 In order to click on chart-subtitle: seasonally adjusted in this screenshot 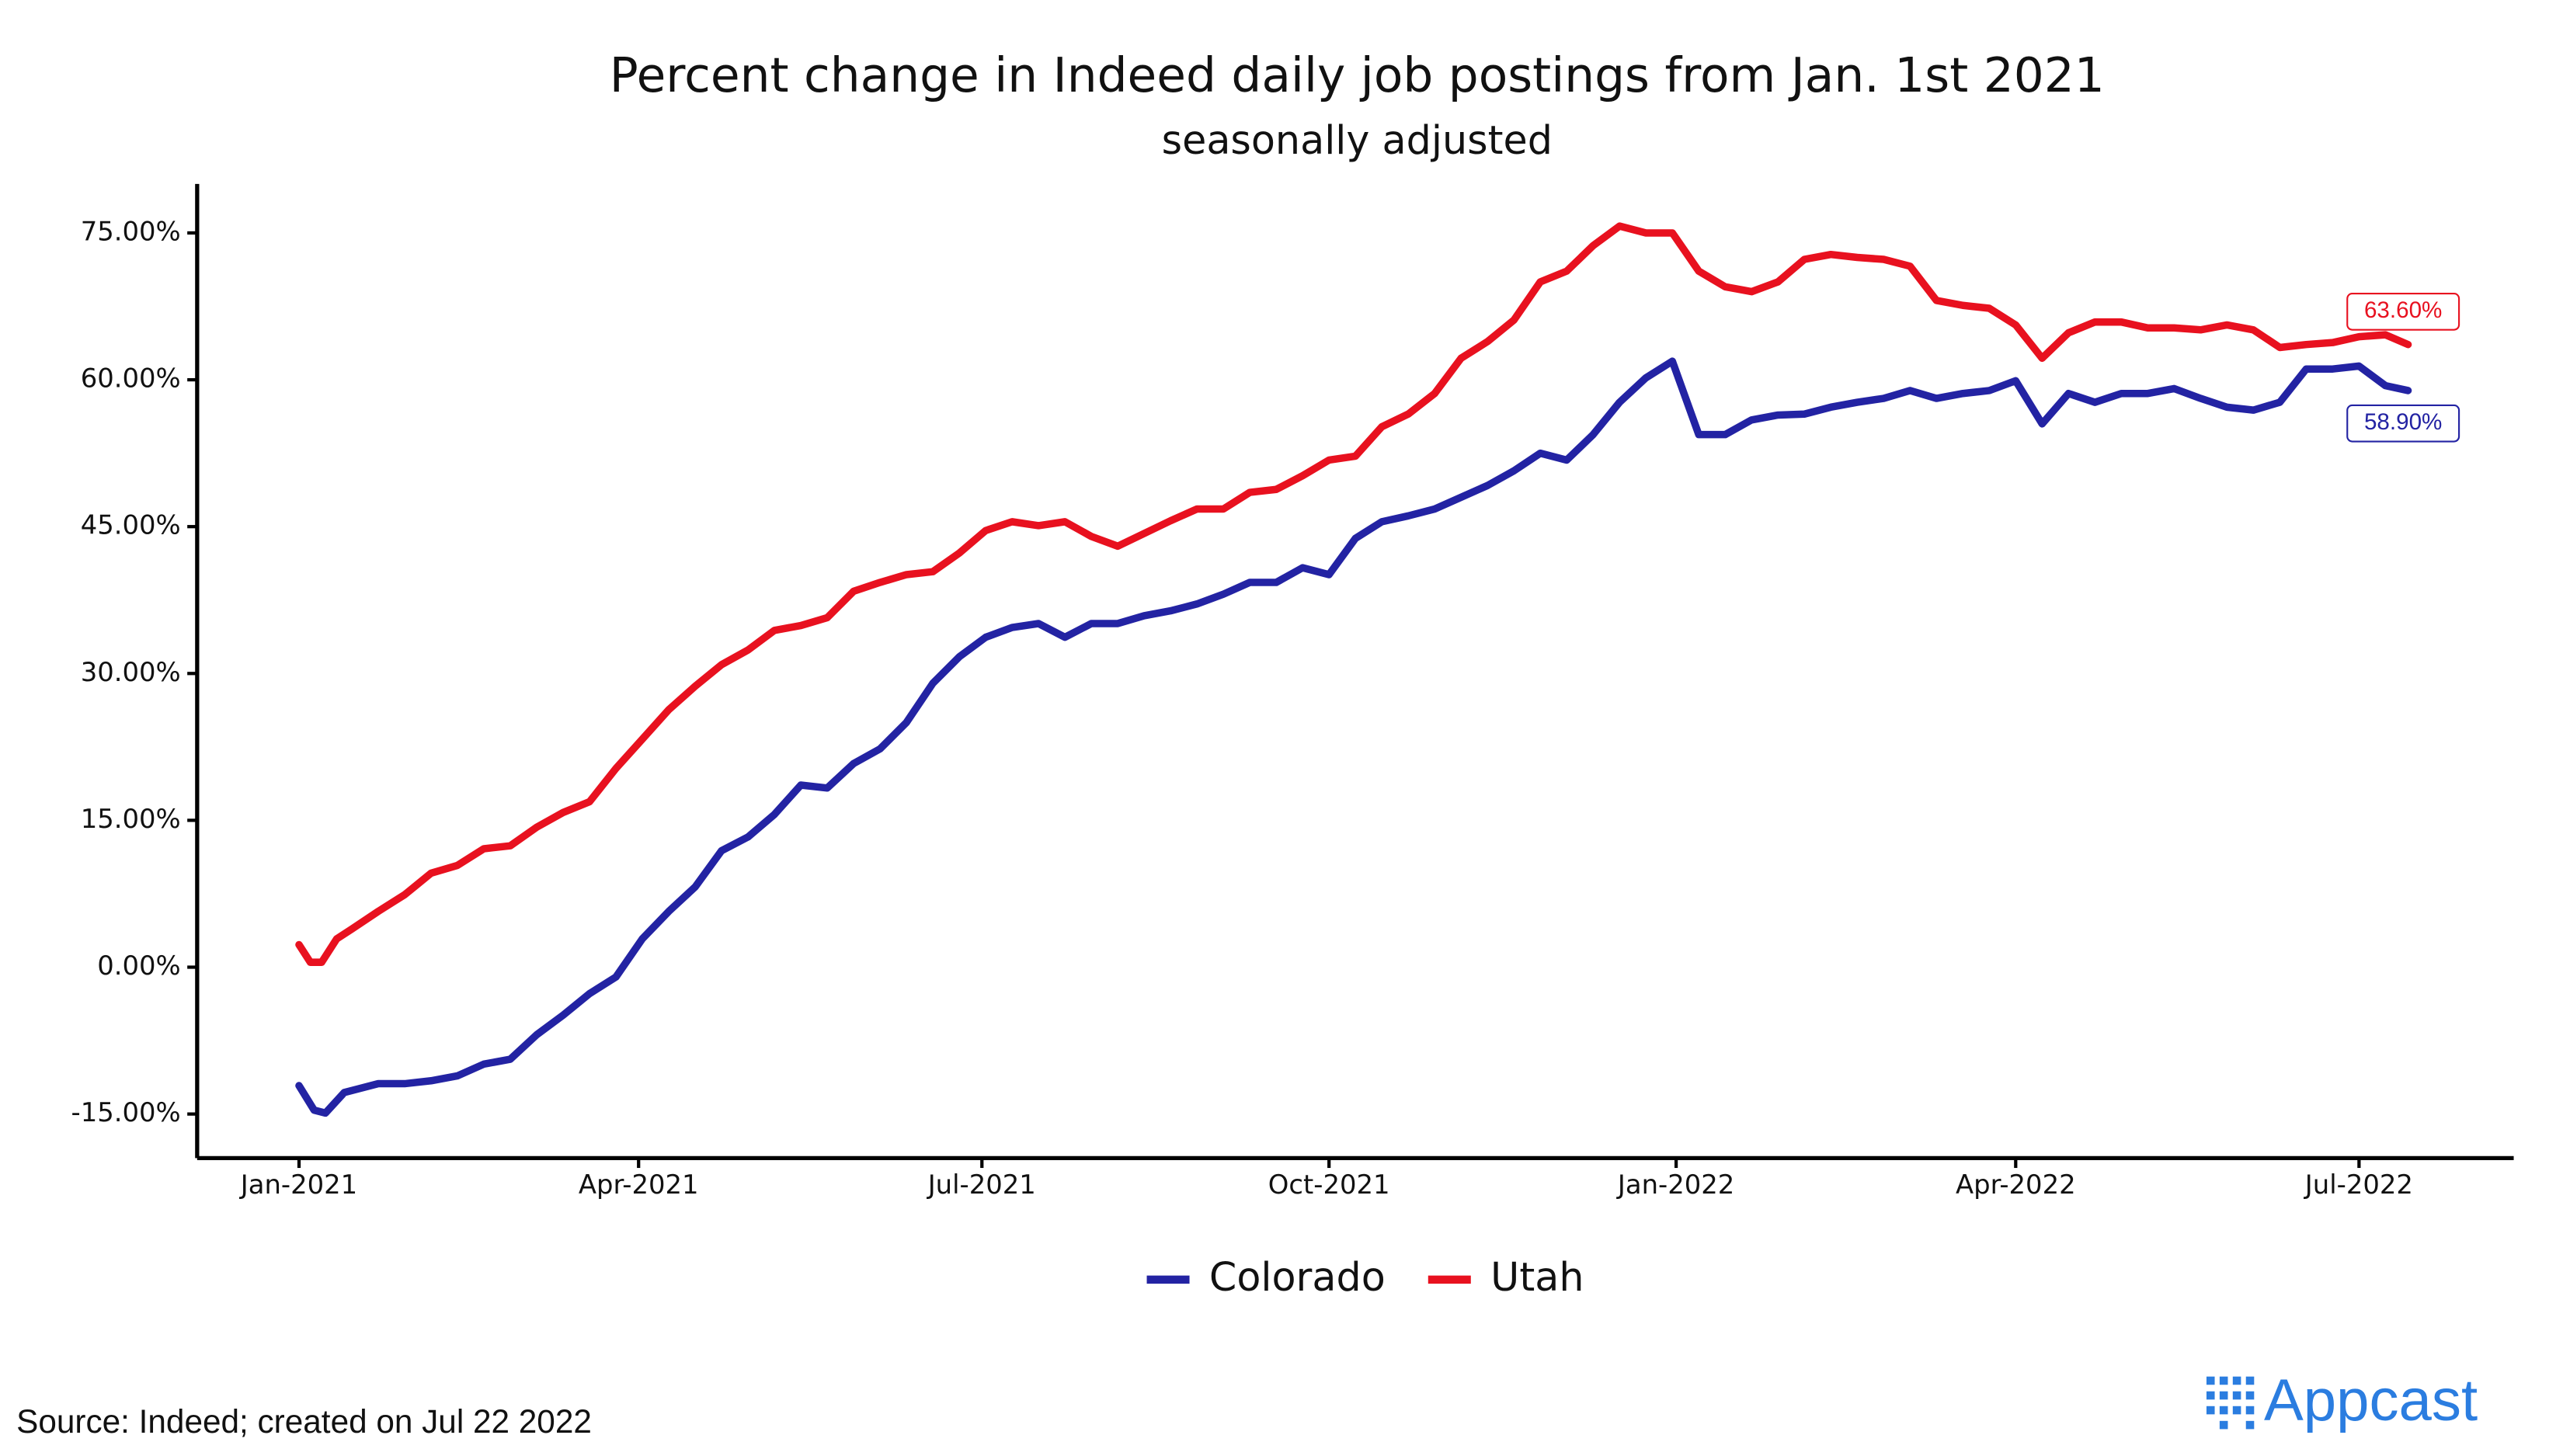, I will do `click(1357, 140)`.